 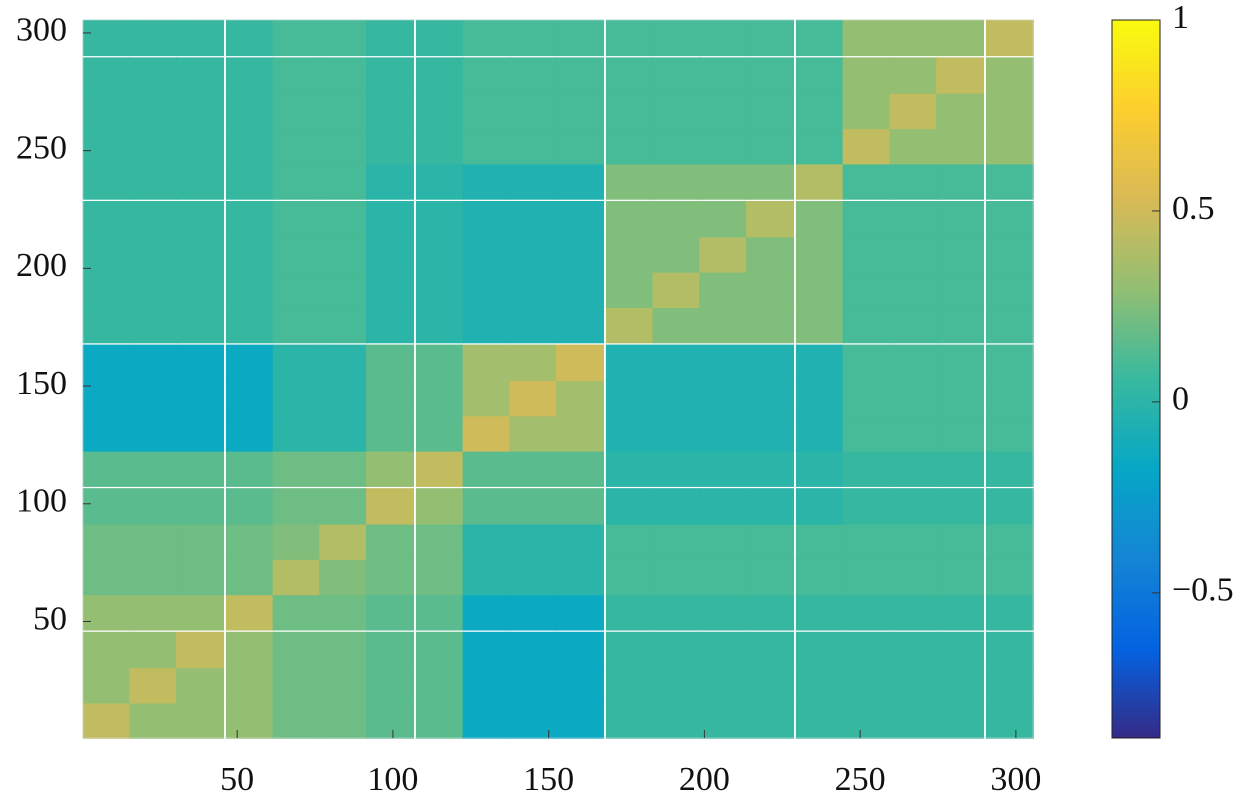 What do you see at coordinates (1015, 779) in the screenshot?
I see `x-tick-label: 300` at bounding box center [1015, 779].